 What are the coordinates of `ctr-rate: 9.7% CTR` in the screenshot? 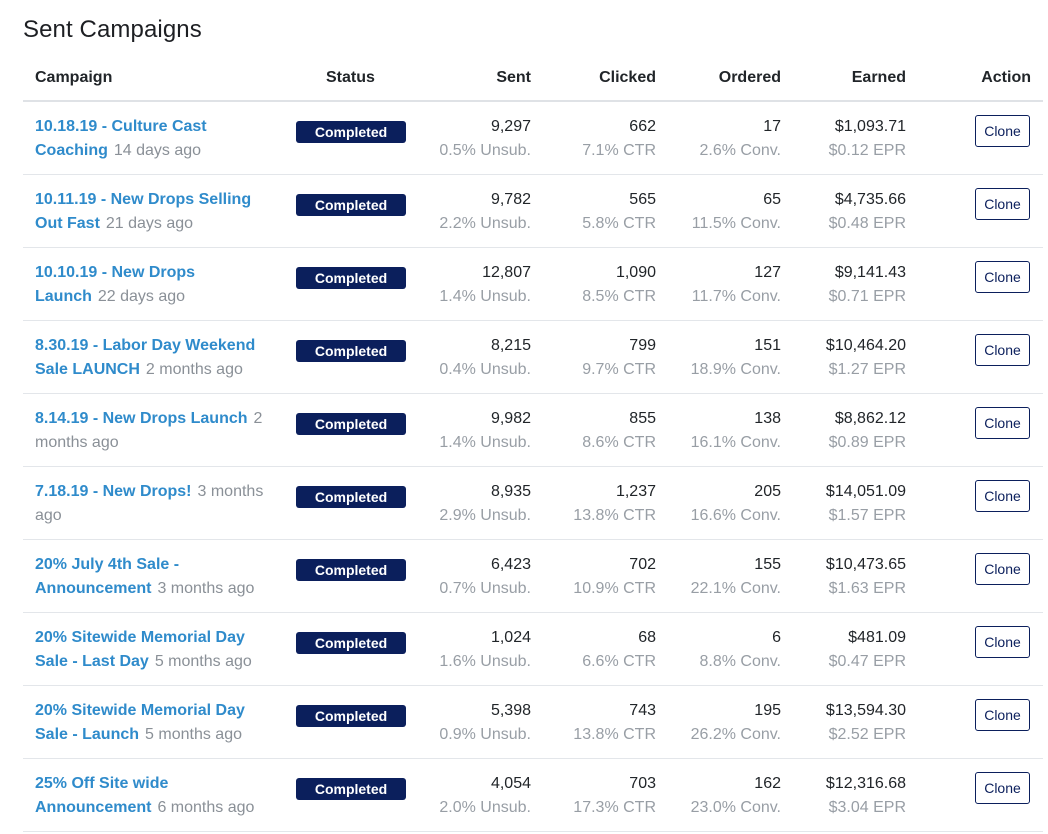 It's located at (619, 369).